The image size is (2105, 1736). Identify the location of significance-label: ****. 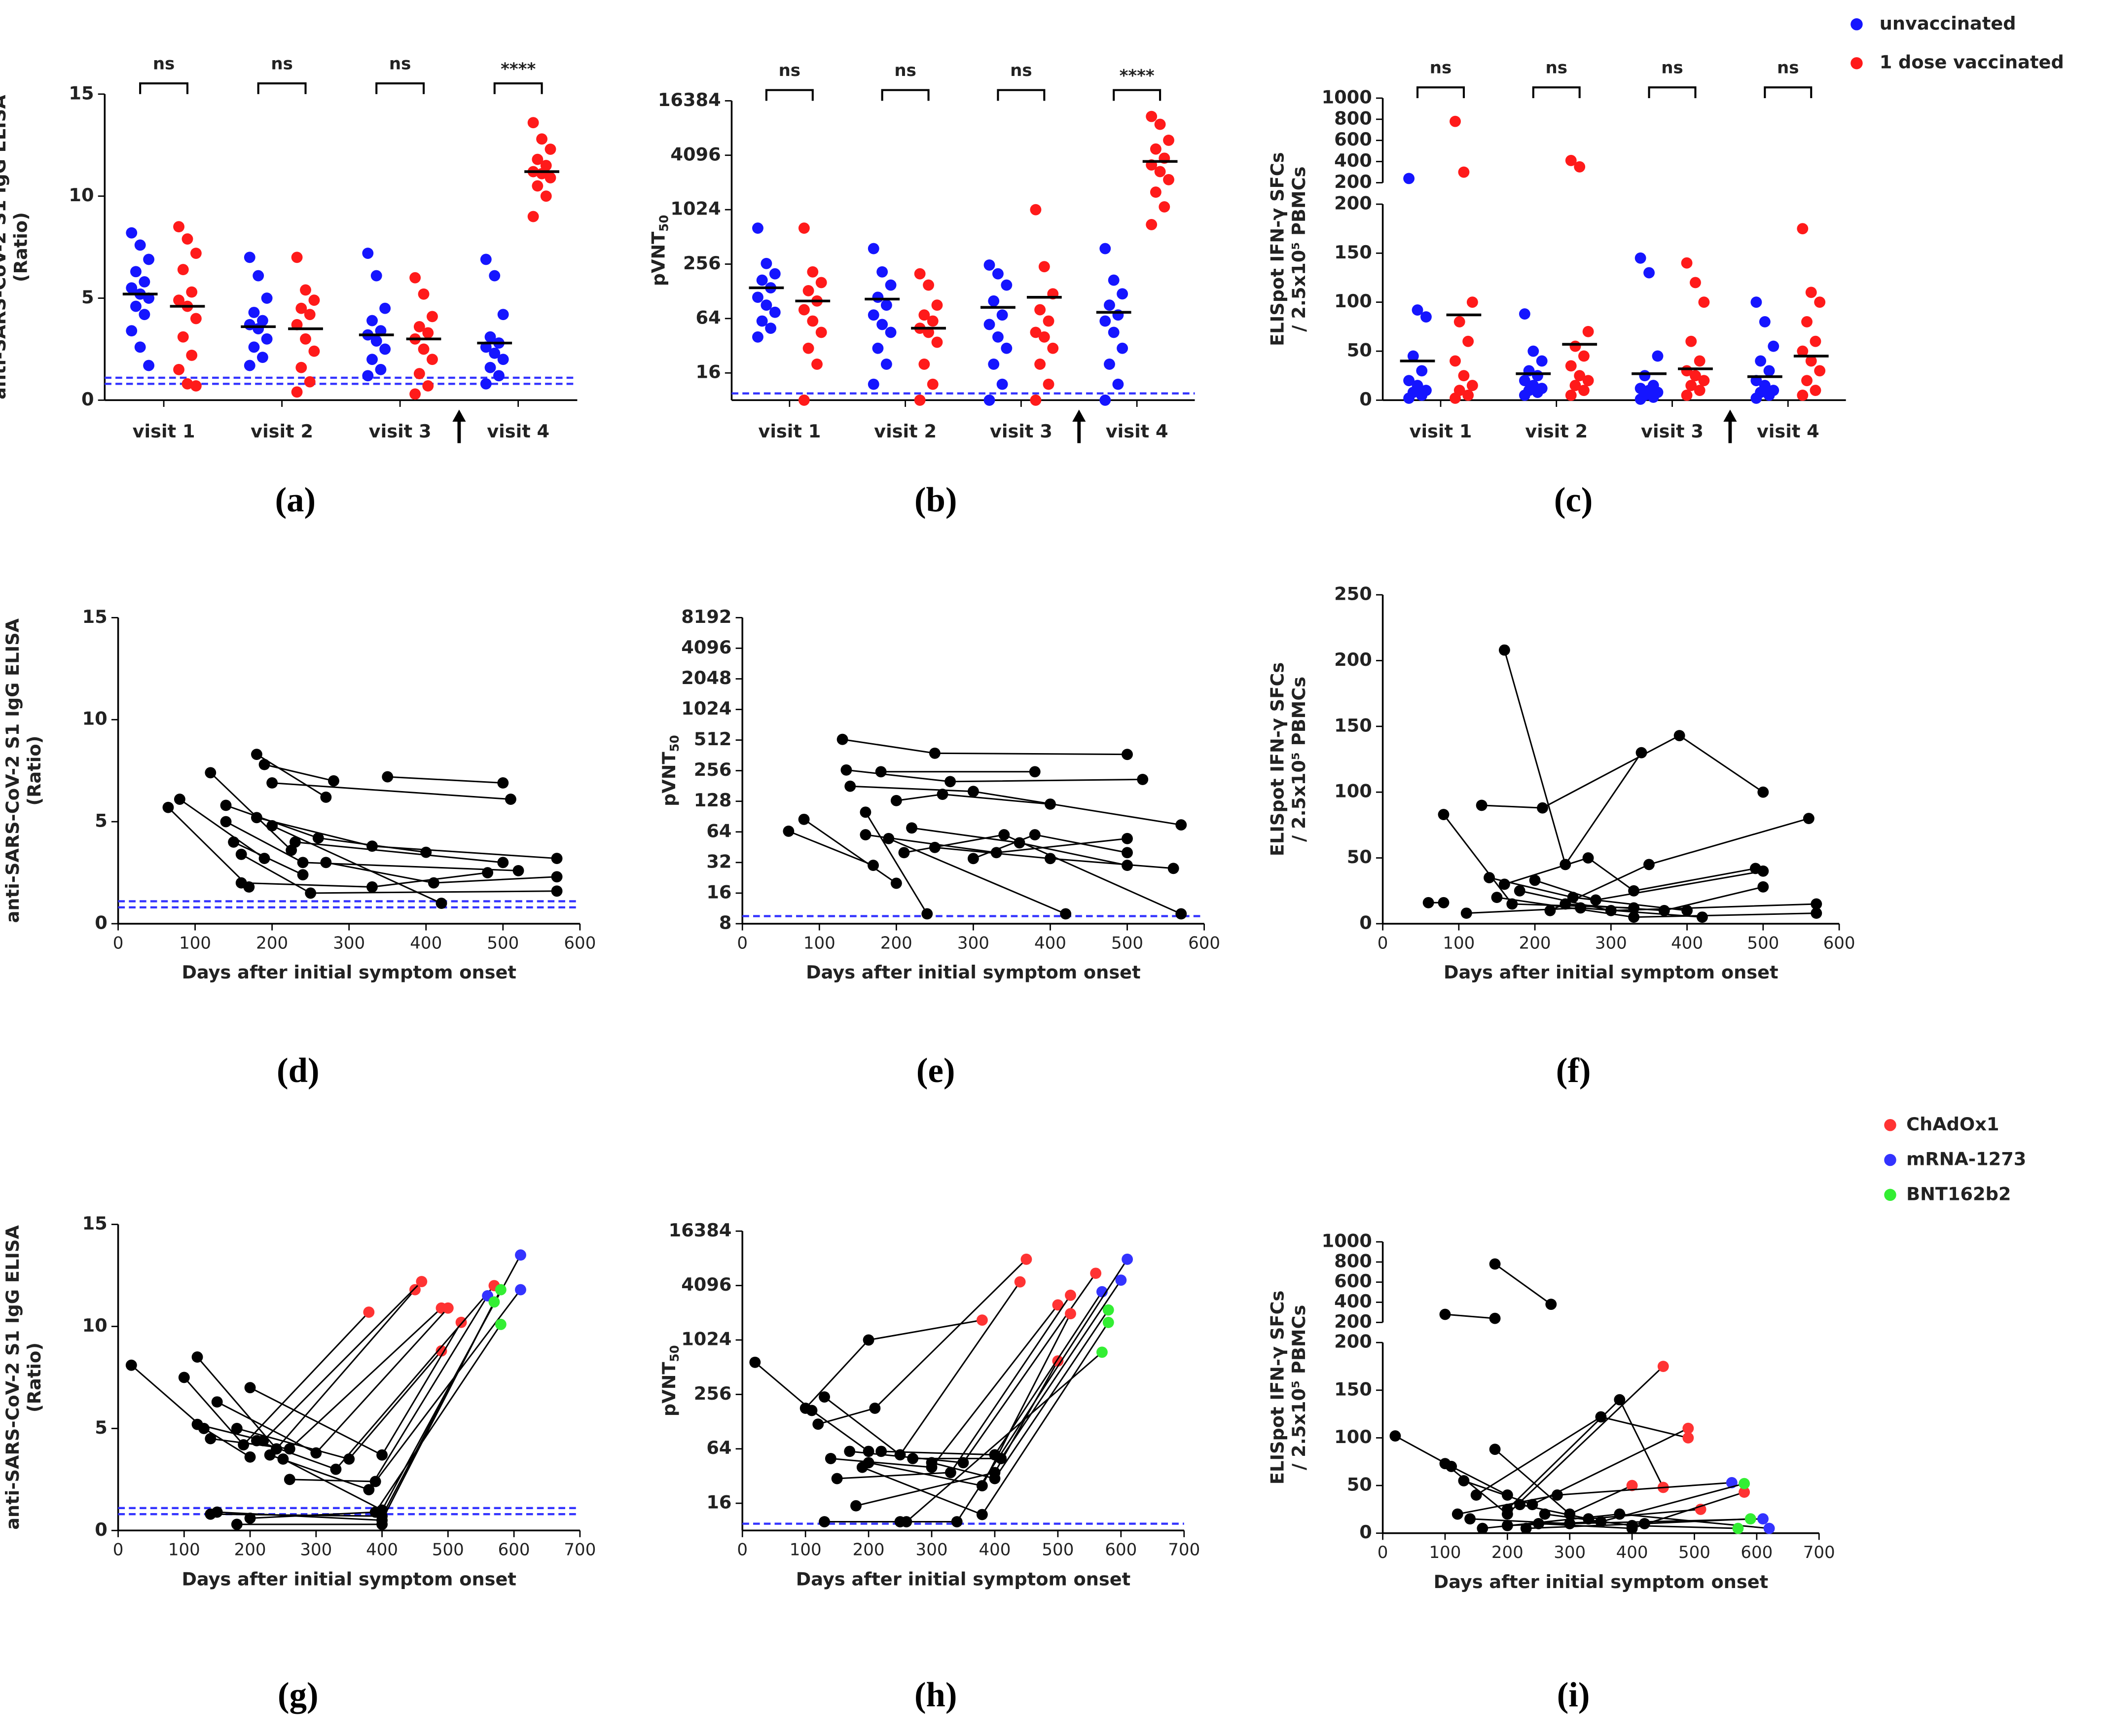
(519, 69).